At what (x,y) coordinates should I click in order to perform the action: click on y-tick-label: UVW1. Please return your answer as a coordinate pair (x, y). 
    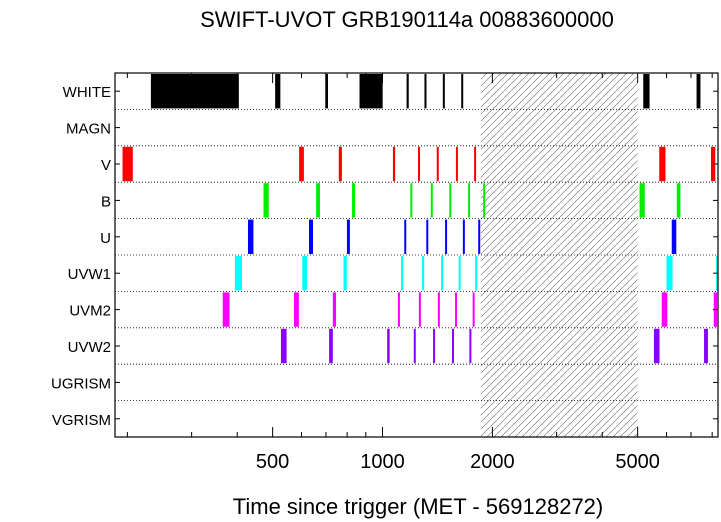
    Looking at the image, I should click on (89, 274).